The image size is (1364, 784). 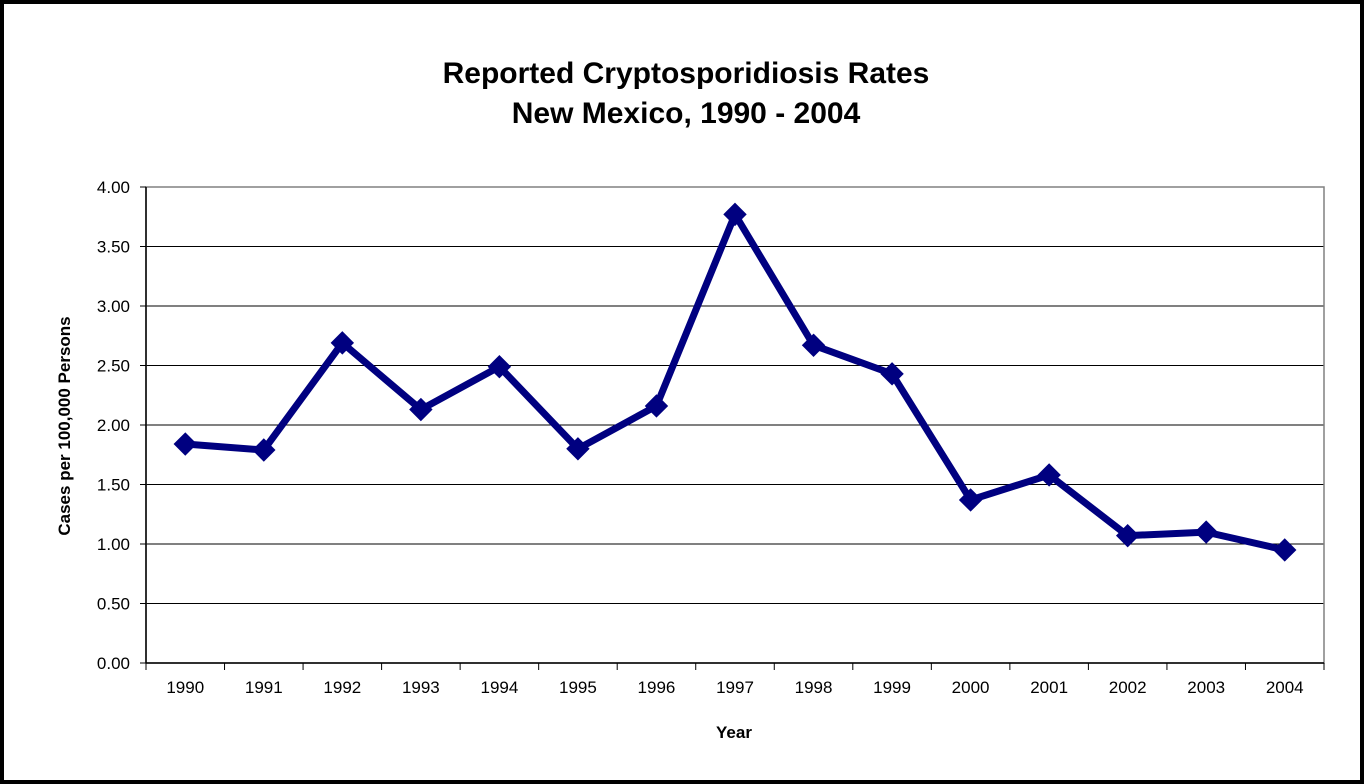 What do you see at coordinates (113, 604) in the screenshot?
I see `y-tick-label: 0.50` at bounding box center [113, 604].